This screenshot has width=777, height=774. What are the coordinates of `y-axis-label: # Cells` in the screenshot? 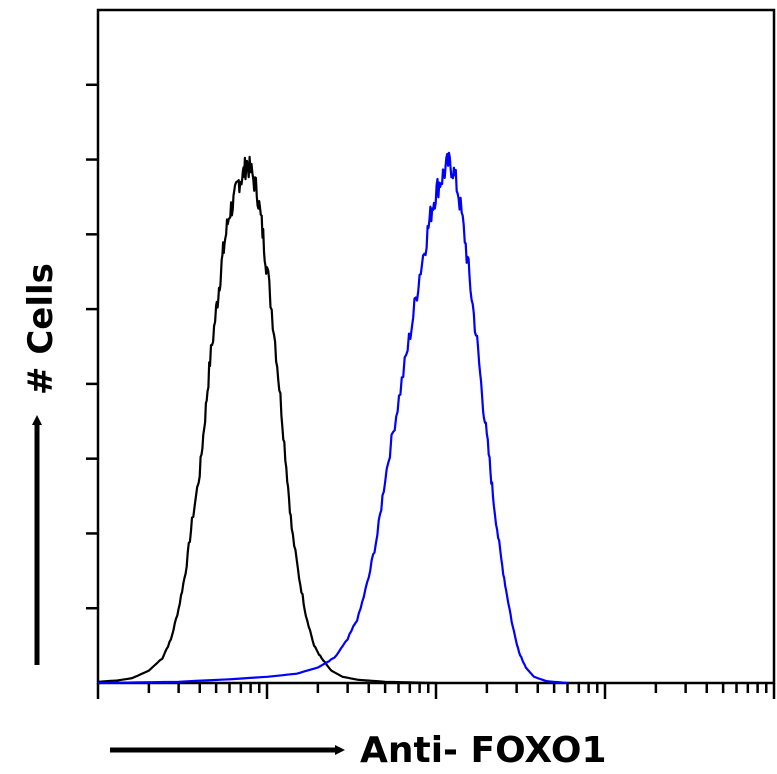 It's located at (41, 329).